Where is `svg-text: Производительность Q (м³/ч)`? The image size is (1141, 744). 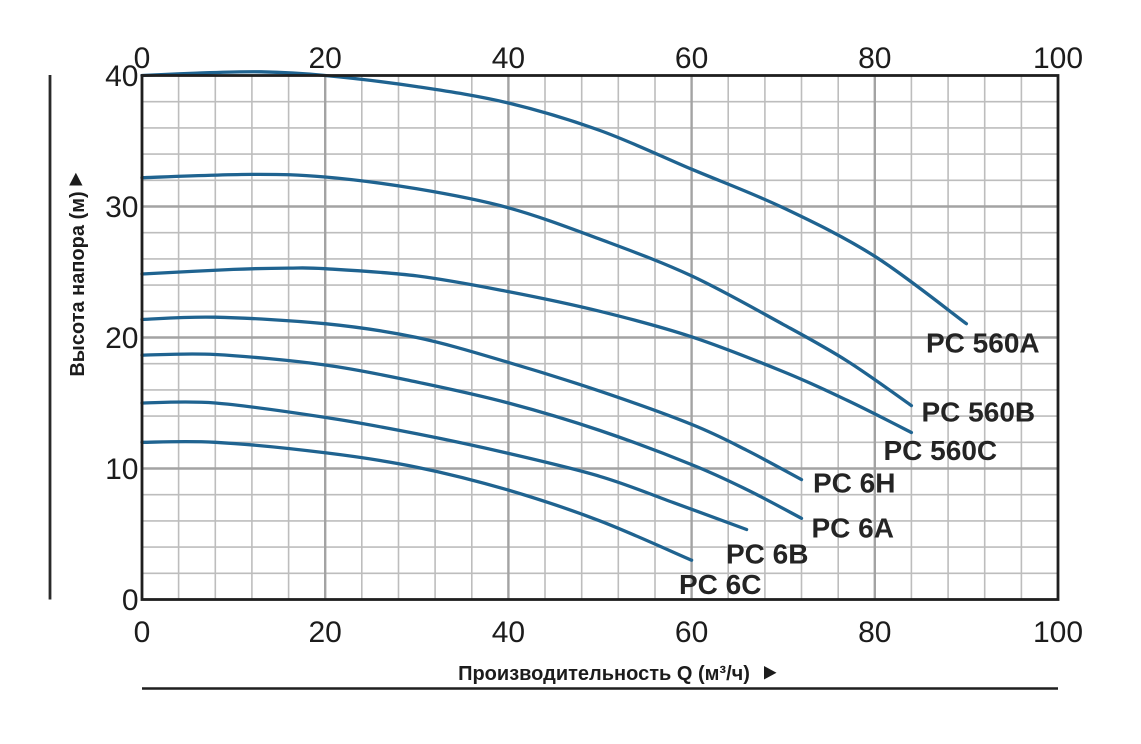
svg-text: Производительность Q (м³/ч) is located at coordinates (604, 674).